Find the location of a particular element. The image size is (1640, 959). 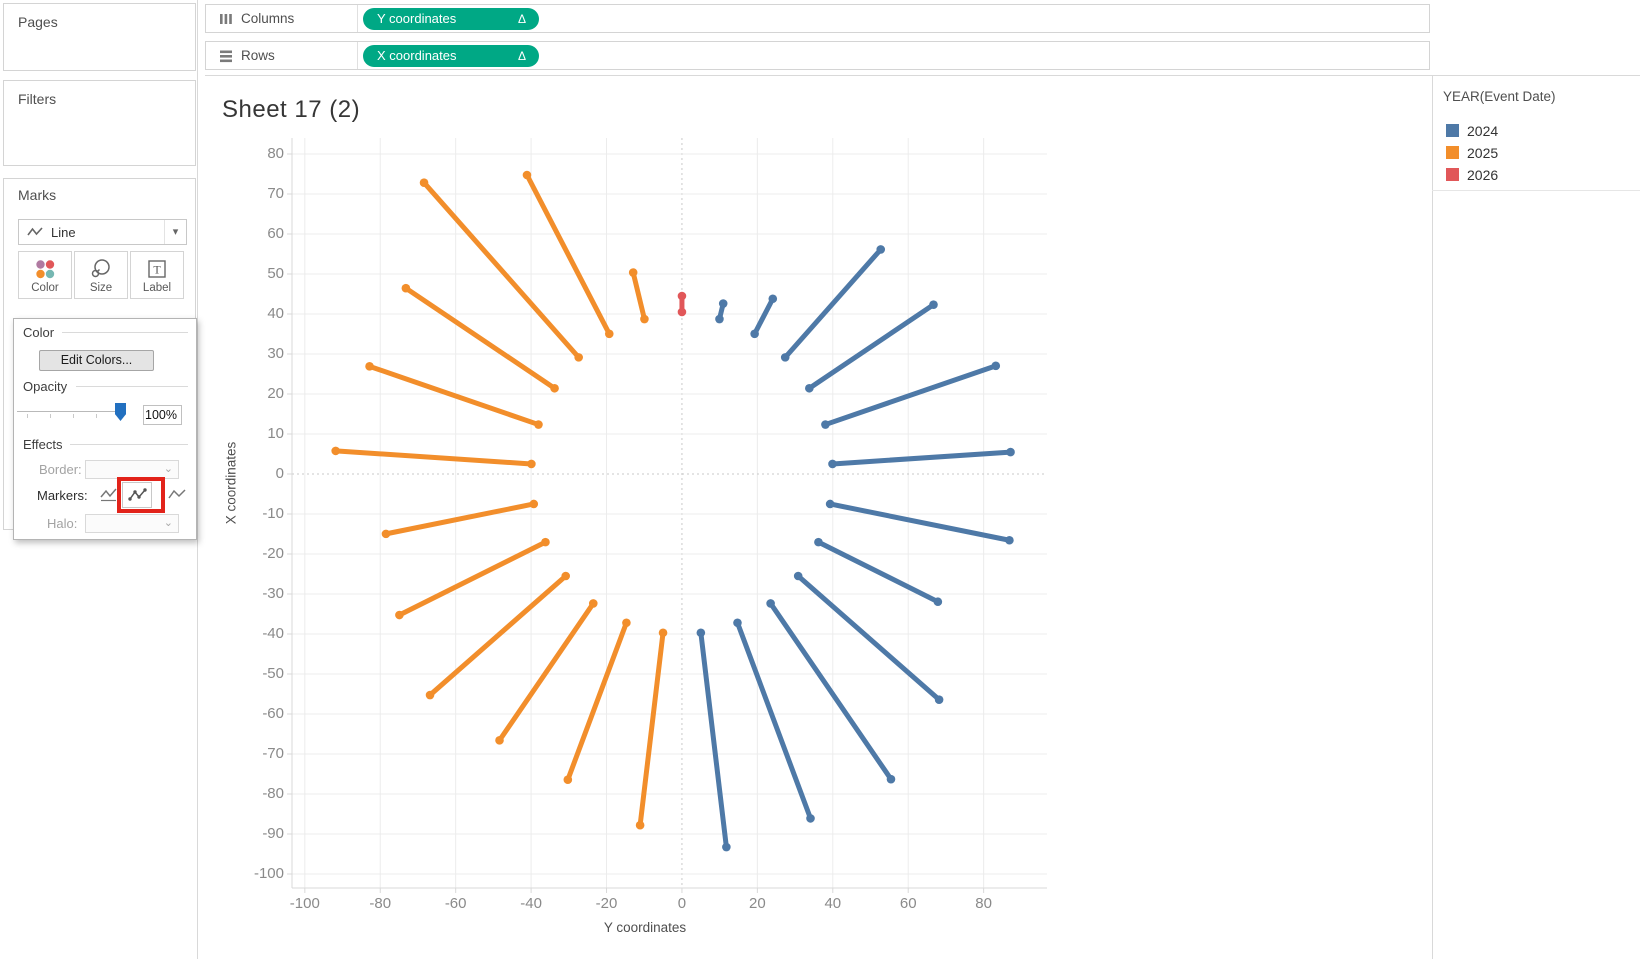

legend-label: 2024 is located at coordinates (1483, 131).